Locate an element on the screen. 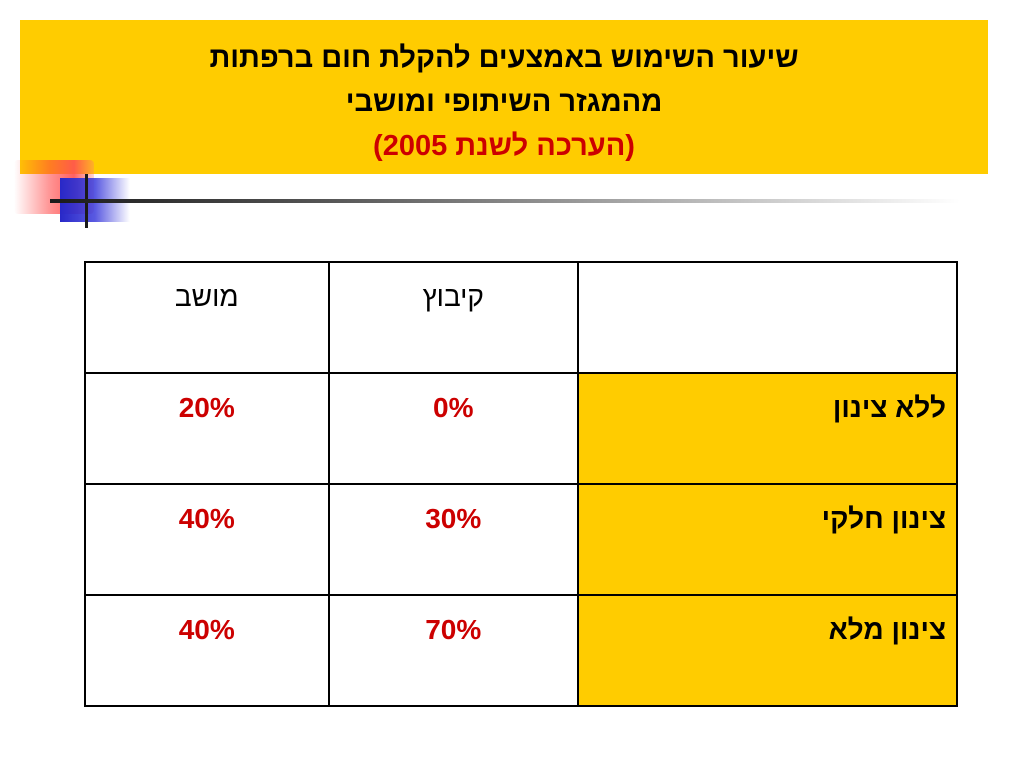  row-label-full-cooling: צינון מלא is located at coordinates (767, 650).